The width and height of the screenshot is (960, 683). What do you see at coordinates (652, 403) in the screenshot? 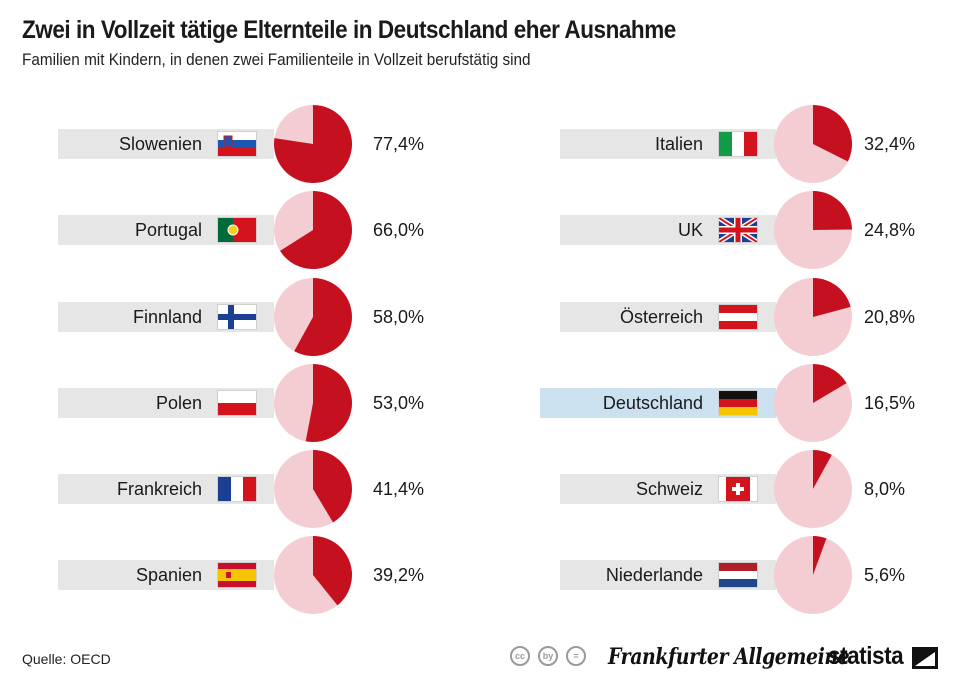
I see `country-label: Deutschland` at bounding box center [652, 403].